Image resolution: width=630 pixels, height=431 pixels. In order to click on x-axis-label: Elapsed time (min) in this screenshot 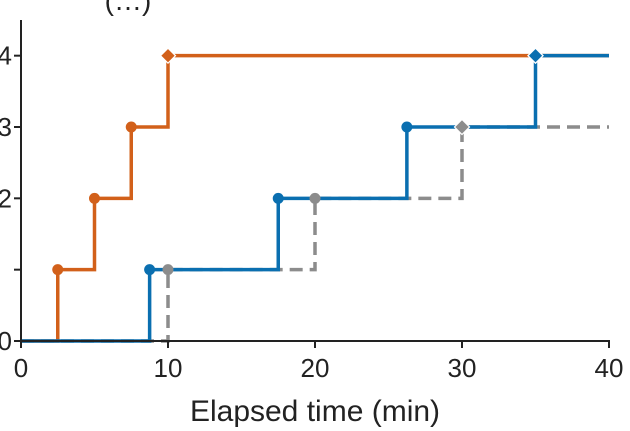, I will do `click(315, 411)`.